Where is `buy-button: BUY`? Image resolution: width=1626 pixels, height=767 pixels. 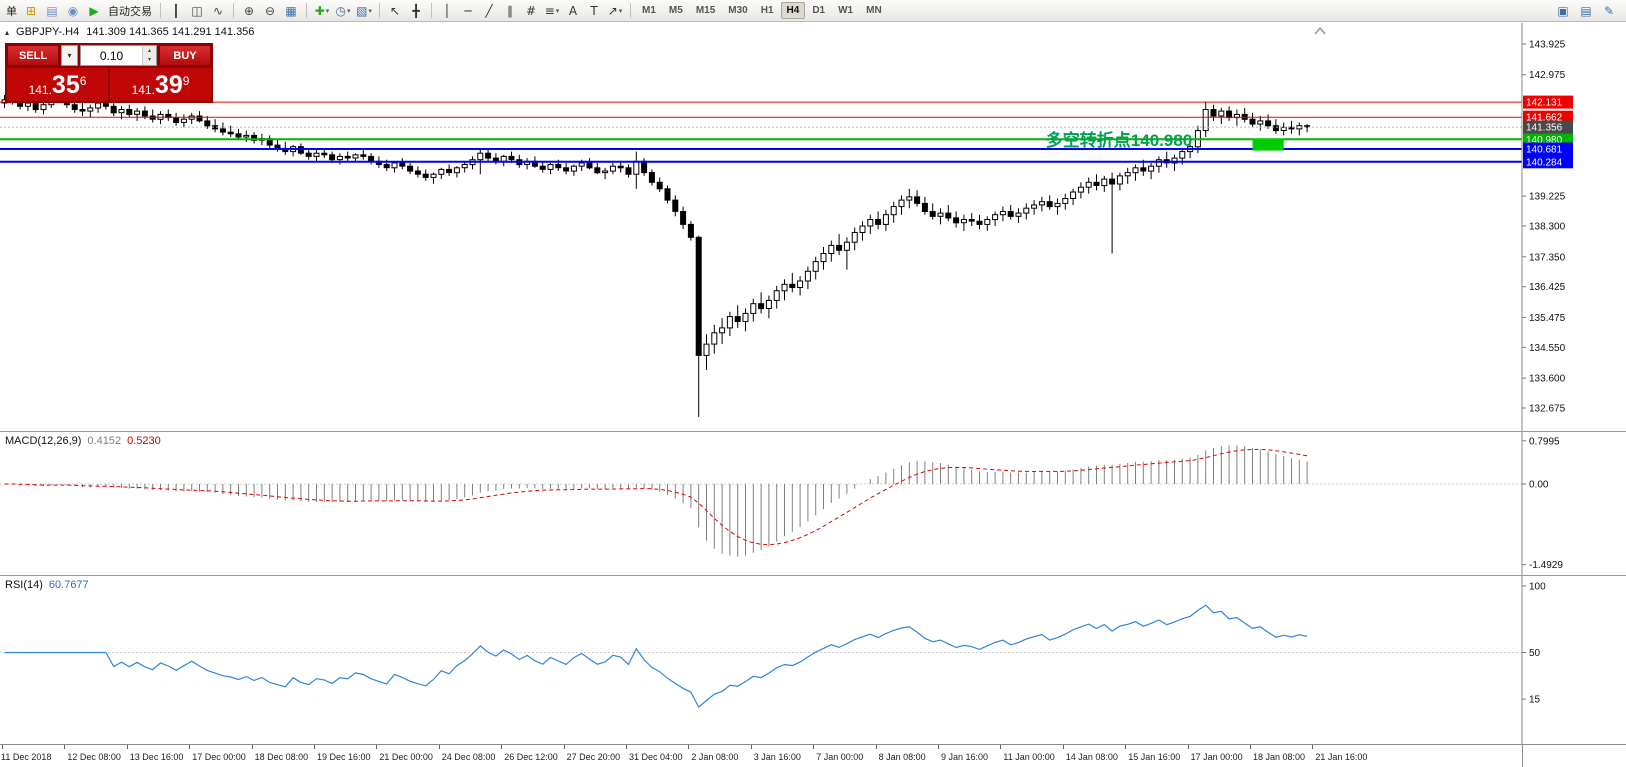 buy-button: BUY is located at coordinates (185, 55).